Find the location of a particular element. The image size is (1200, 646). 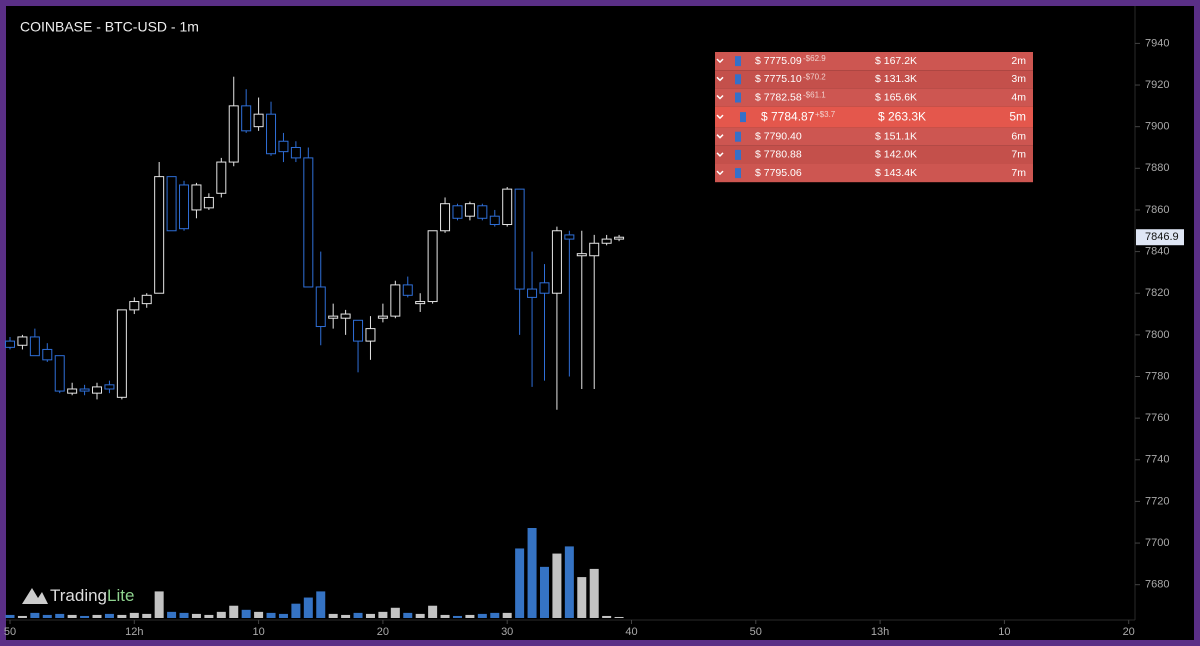

y-tick-label: 7860 is located at coordinates (1157, 210).